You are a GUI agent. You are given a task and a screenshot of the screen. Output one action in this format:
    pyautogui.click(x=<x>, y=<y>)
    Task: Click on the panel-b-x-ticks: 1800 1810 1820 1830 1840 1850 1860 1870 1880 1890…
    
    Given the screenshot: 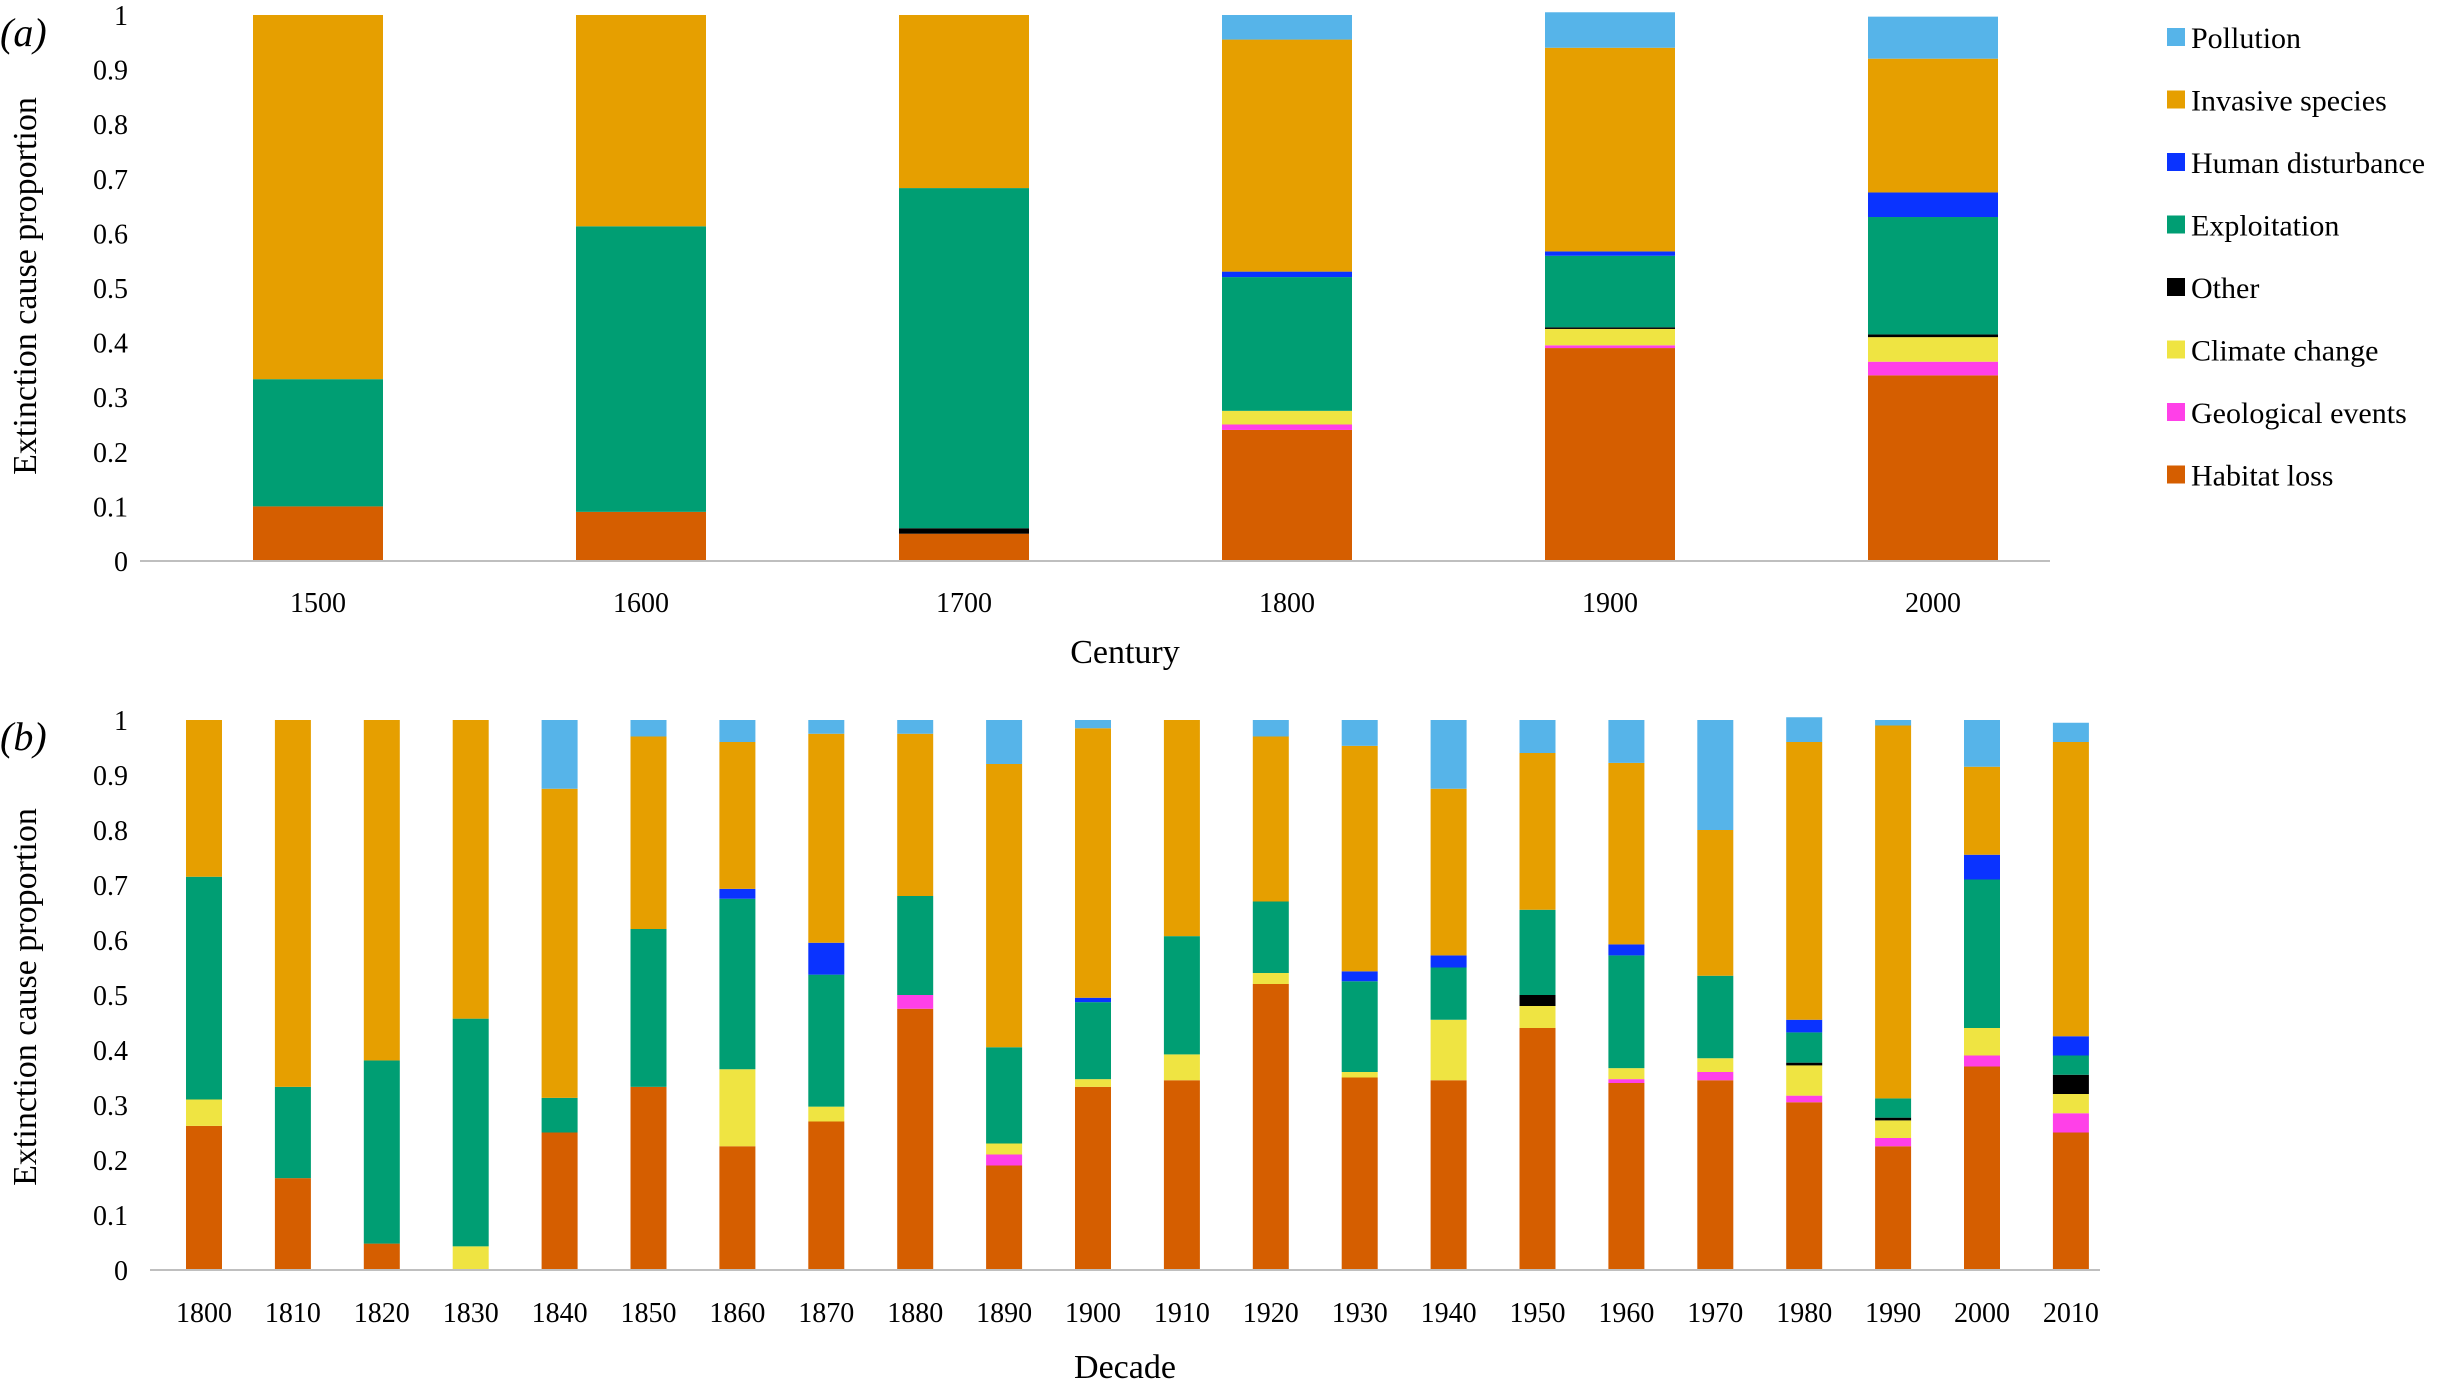 What is the action you would take?
    pyautogui.click(x=1137, y=1313)
    